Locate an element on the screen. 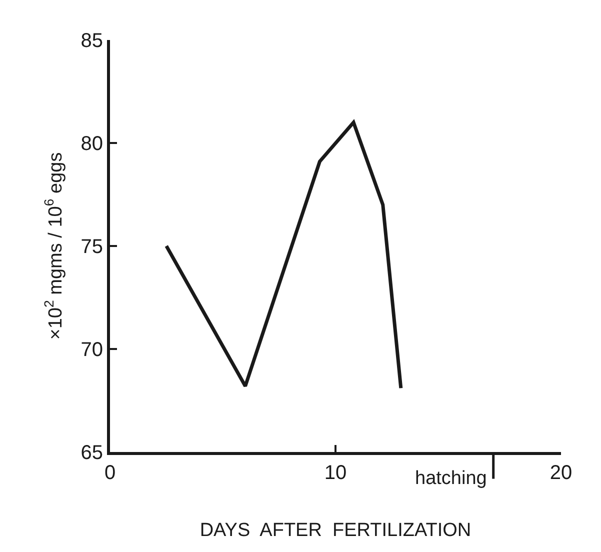  y-tick-label: 65 is located at coordinates (91, 453).